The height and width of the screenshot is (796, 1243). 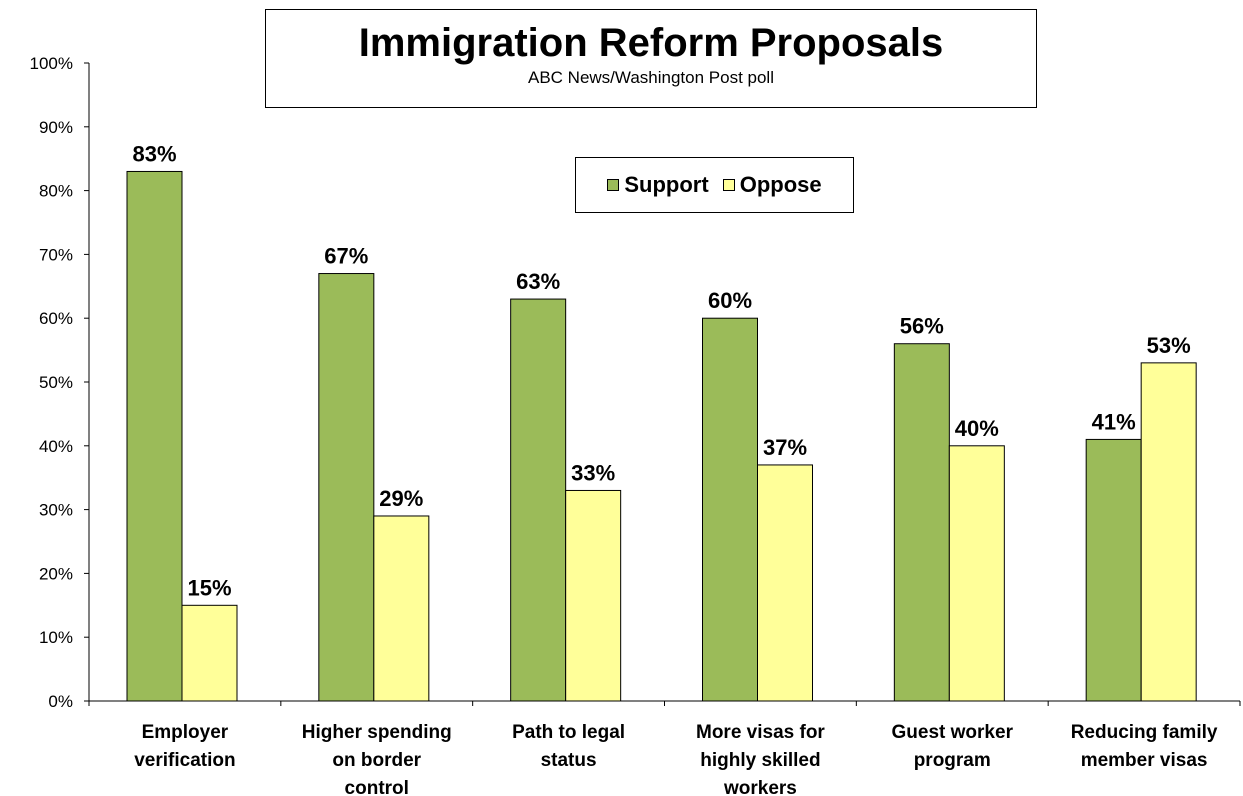 I want to click on x-category-label: Higher spending on border control, so click(x=377, y=759).